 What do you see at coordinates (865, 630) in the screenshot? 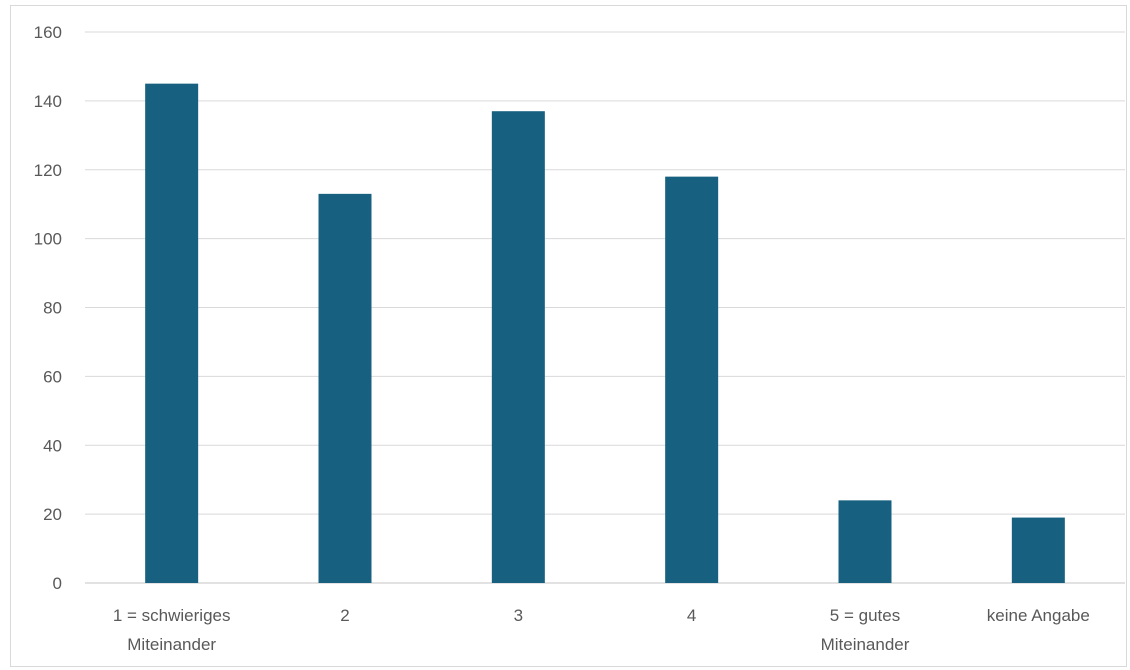
I see `x-tick-label: 5 = gutes Miteinander` at bounding box center [865, 630].